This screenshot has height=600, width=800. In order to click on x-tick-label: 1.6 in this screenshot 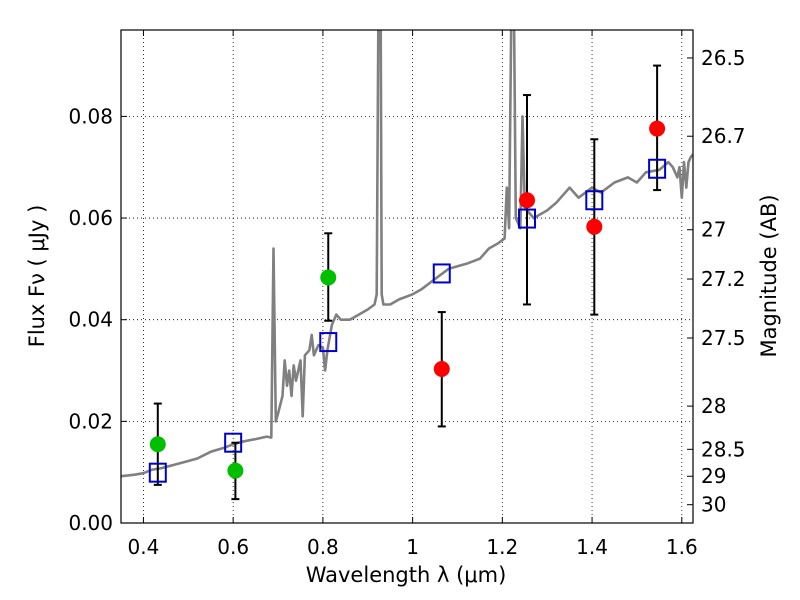, I will do `click(682, 547)`.